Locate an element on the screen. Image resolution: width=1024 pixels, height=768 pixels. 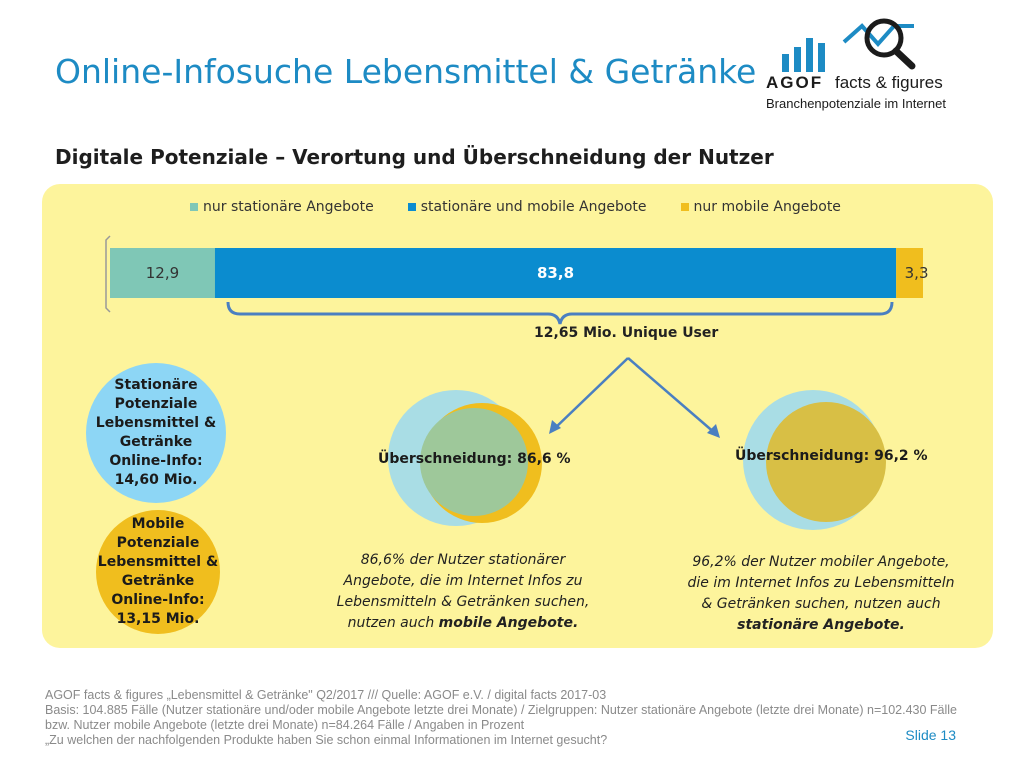
bar-label-stationary-only: 12,9 is located at coordinates (162, 273).